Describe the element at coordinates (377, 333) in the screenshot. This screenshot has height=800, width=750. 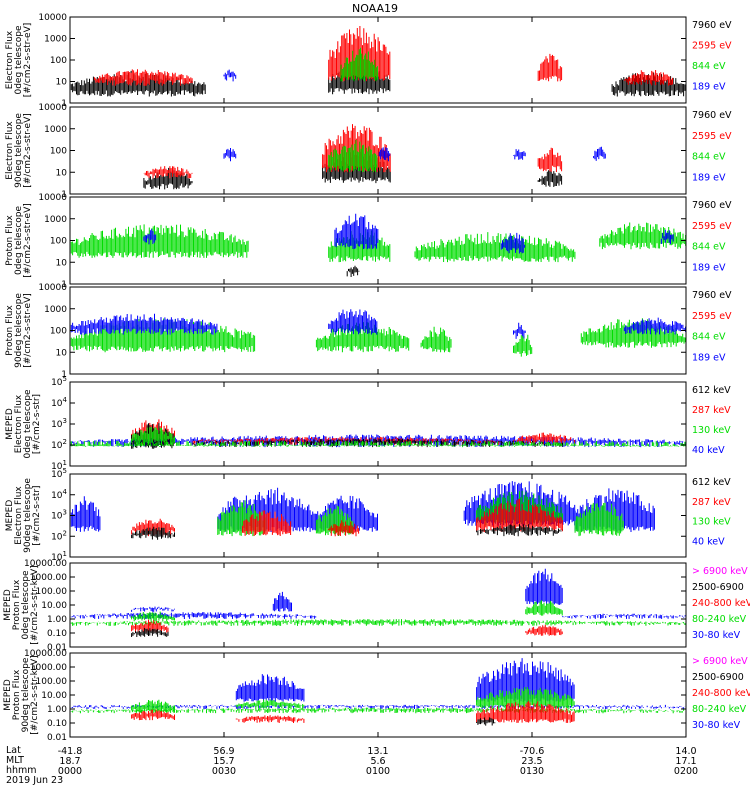
I see `panel-4-data` at that location.